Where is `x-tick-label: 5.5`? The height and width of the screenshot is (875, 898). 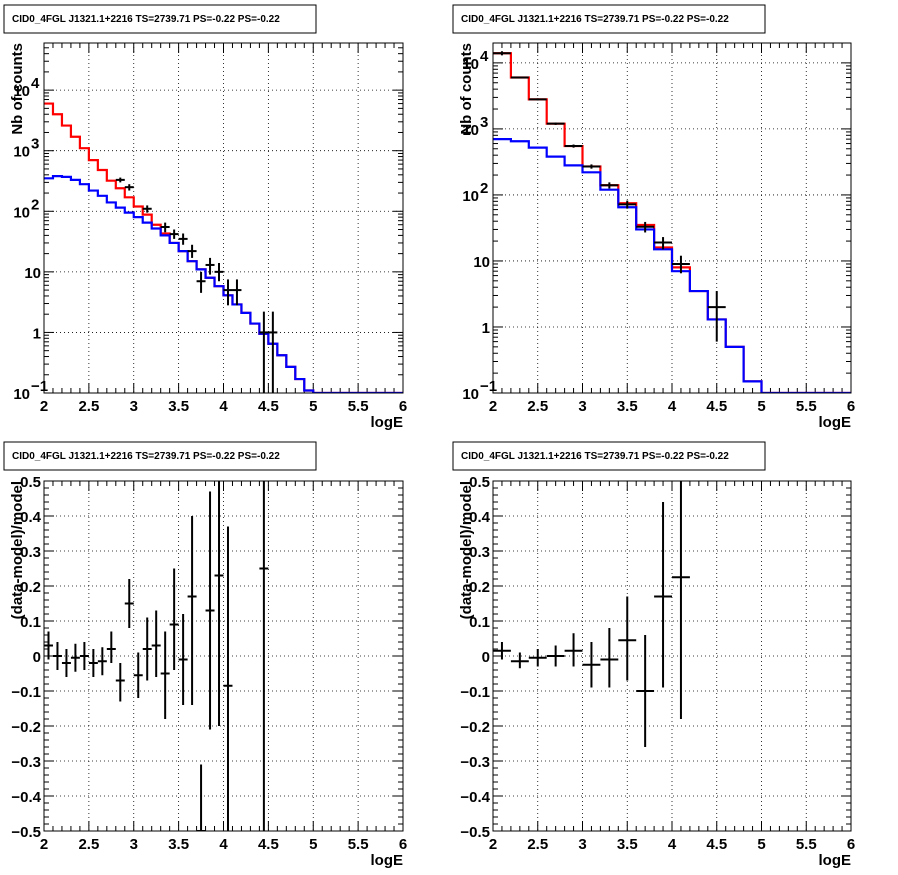 x-tick-label: 5.5 is located at coordinates (358, 406).